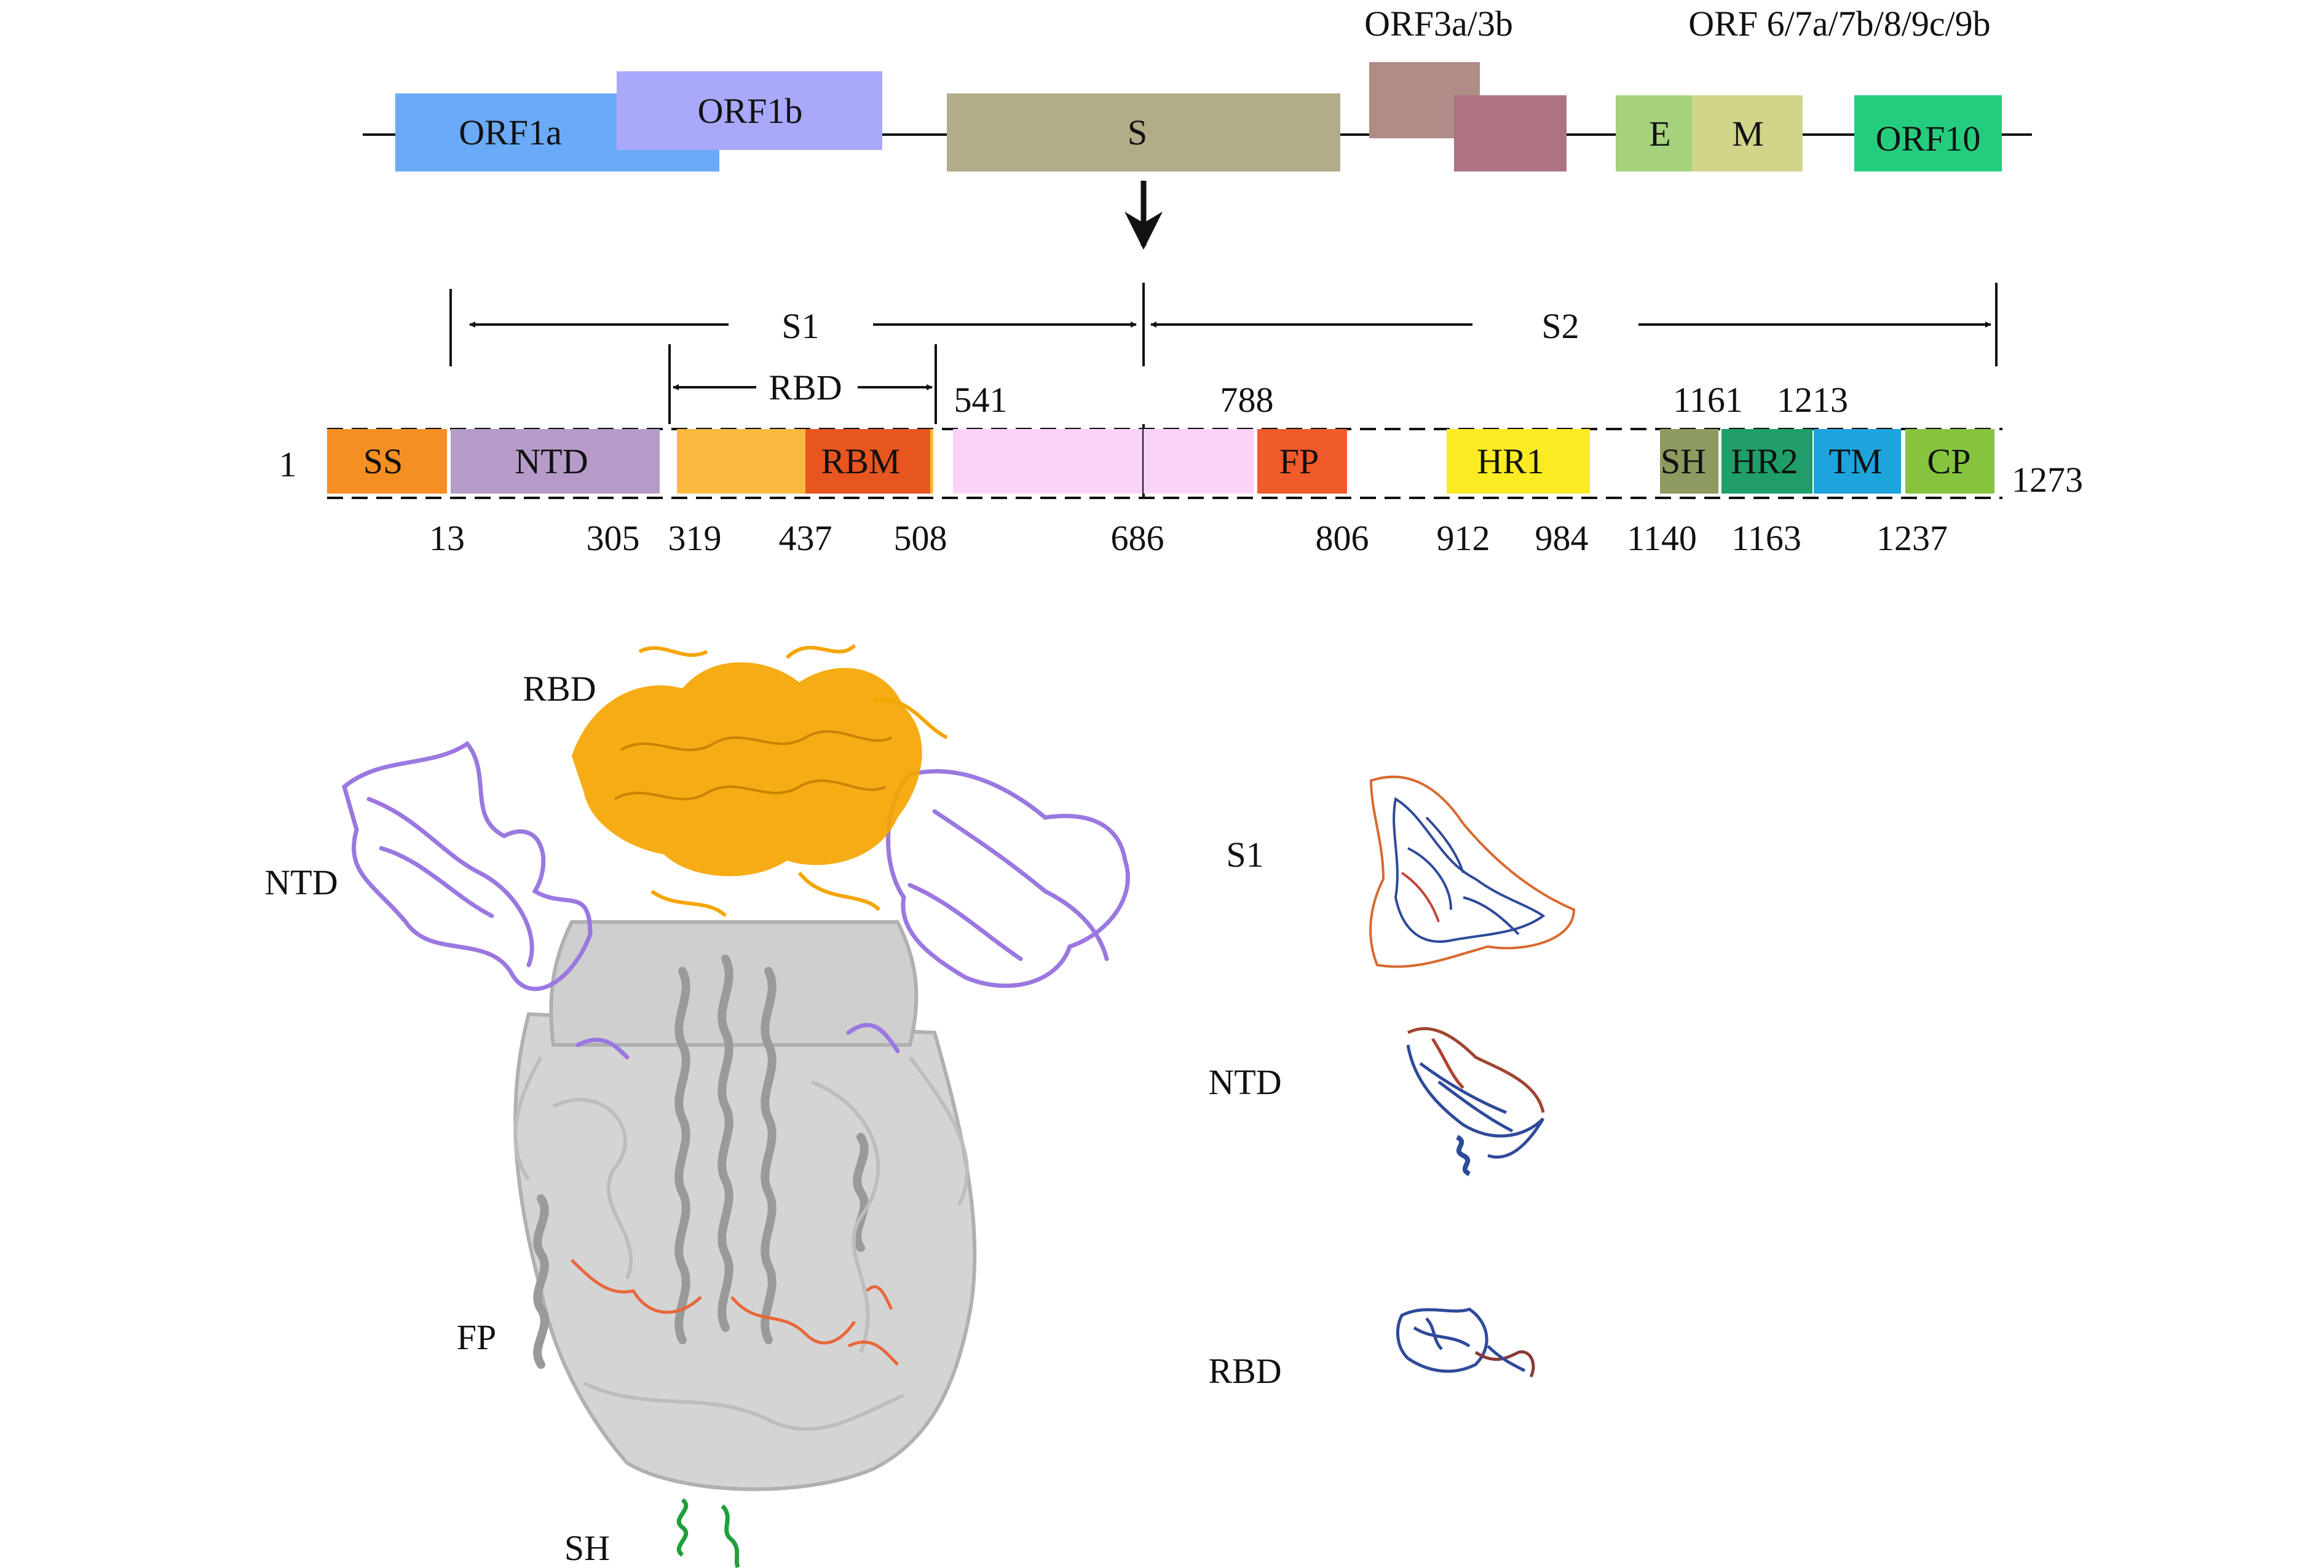  What do you see at coordinates (288, 464) in the screenshot?
I see `spike-start-label: 1` at bounding box center [288, 464].